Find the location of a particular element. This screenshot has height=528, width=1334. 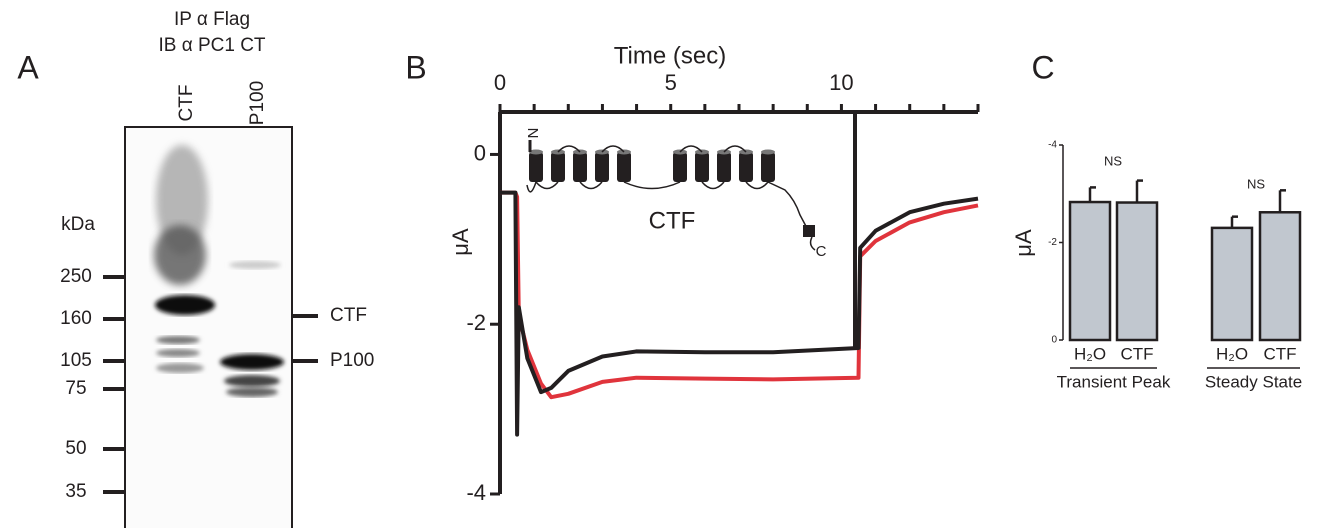

marker-label: 35 is located at coordinates (75, 491).